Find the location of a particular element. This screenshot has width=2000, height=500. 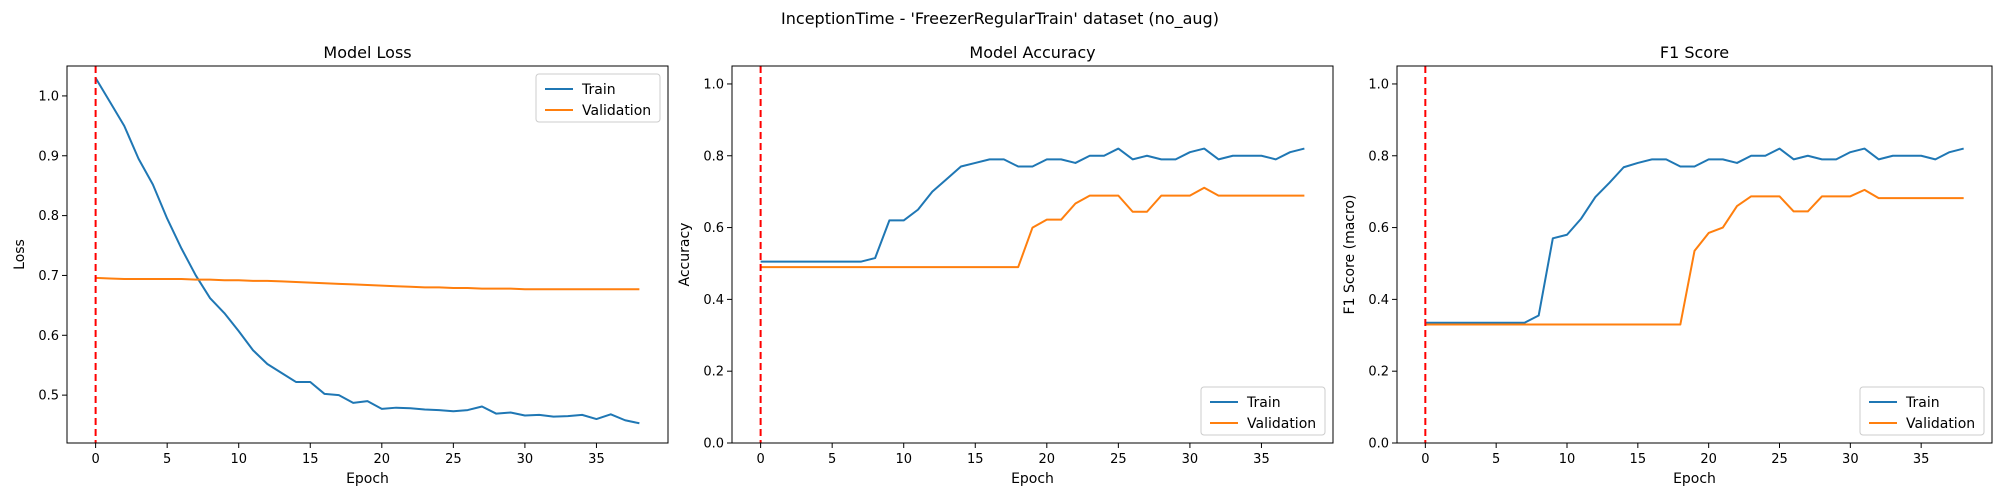

panel-title: Model Loss is located at coordinates (367, 52).